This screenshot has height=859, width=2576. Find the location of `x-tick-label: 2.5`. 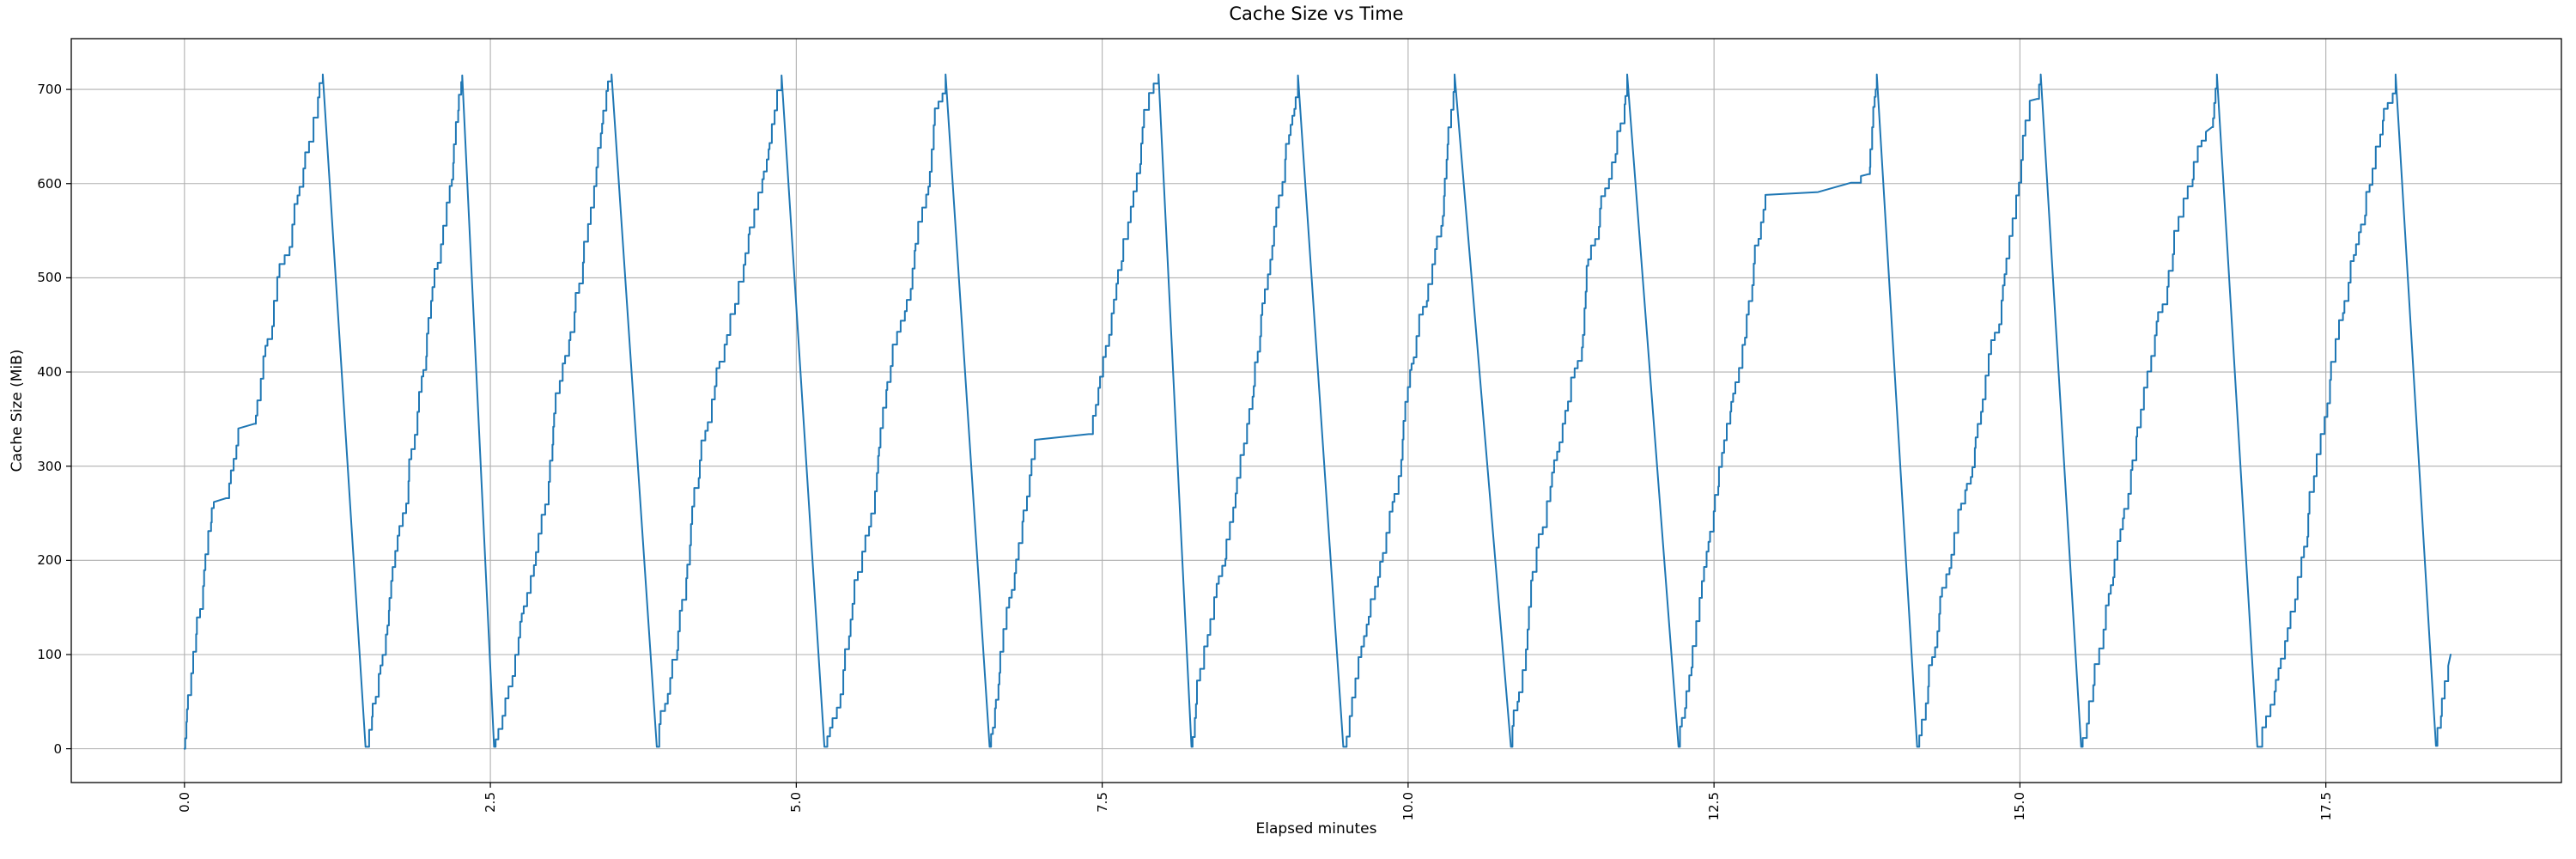

x-tick-label: 2.5 is located at coordinates (491, 803).